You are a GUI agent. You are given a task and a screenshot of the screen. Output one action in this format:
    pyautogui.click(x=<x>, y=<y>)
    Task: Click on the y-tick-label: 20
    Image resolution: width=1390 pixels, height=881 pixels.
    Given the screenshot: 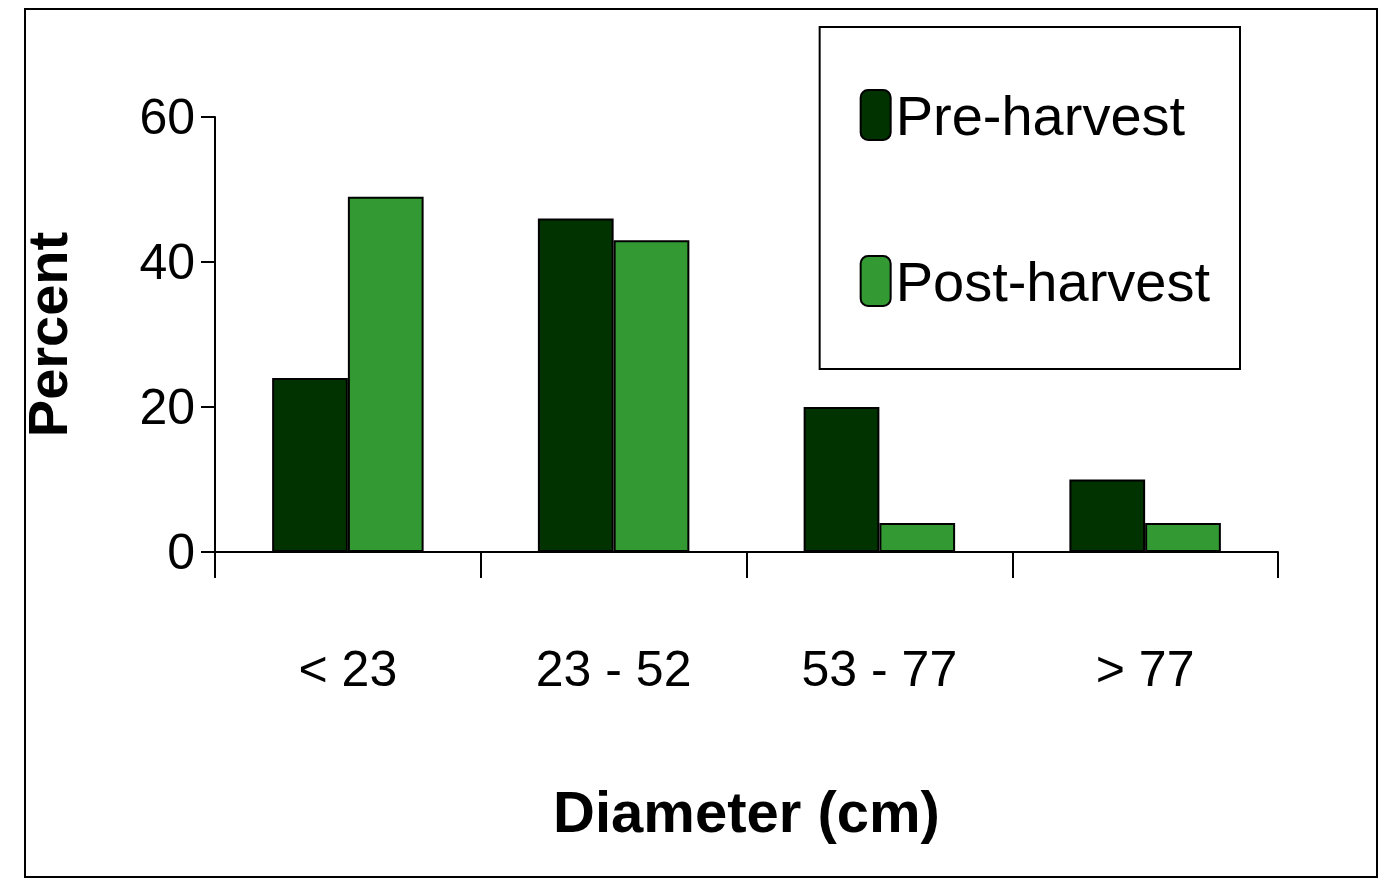 What is the action you would take?
    pyautogui.click(x=167, y=407)
    